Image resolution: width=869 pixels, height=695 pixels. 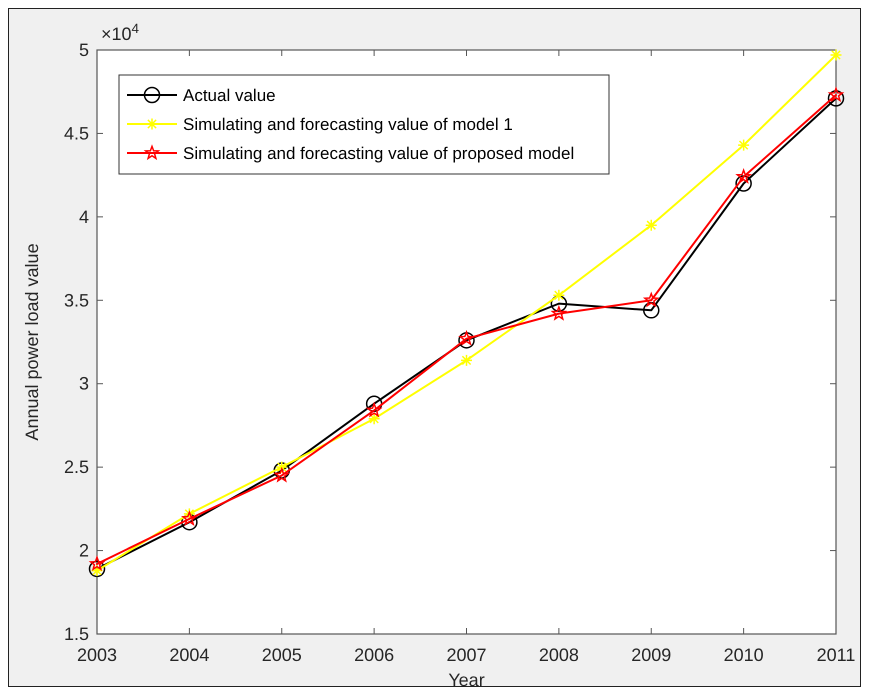 I want to click on y-tick-label: 4.5, so click(x=76, y=133).